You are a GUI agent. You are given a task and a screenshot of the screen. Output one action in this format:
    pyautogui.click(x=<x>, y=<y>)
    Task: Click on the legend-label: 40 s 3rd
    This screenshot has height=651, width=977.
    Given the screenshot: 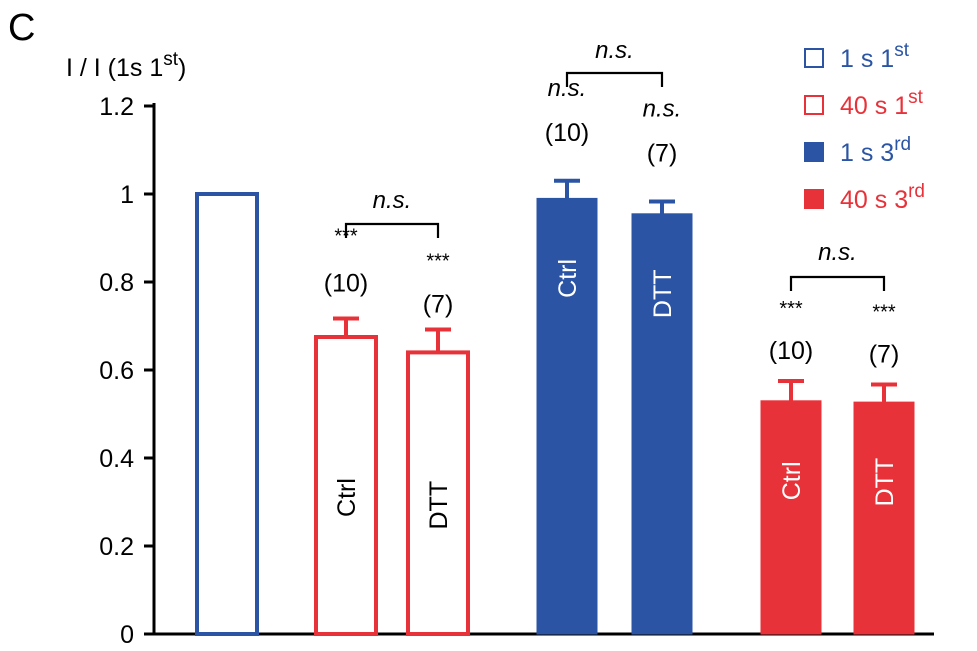 What is the action you would take?
    pyautogui.click(x=882, y=197)
    